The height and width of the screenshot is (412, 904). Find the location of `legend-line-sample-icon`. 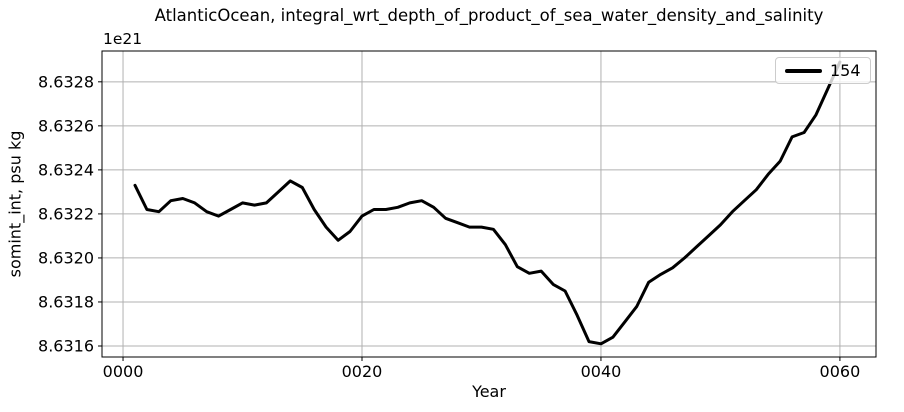

legend-line-sample-icon is located at coordinates (803, 70).